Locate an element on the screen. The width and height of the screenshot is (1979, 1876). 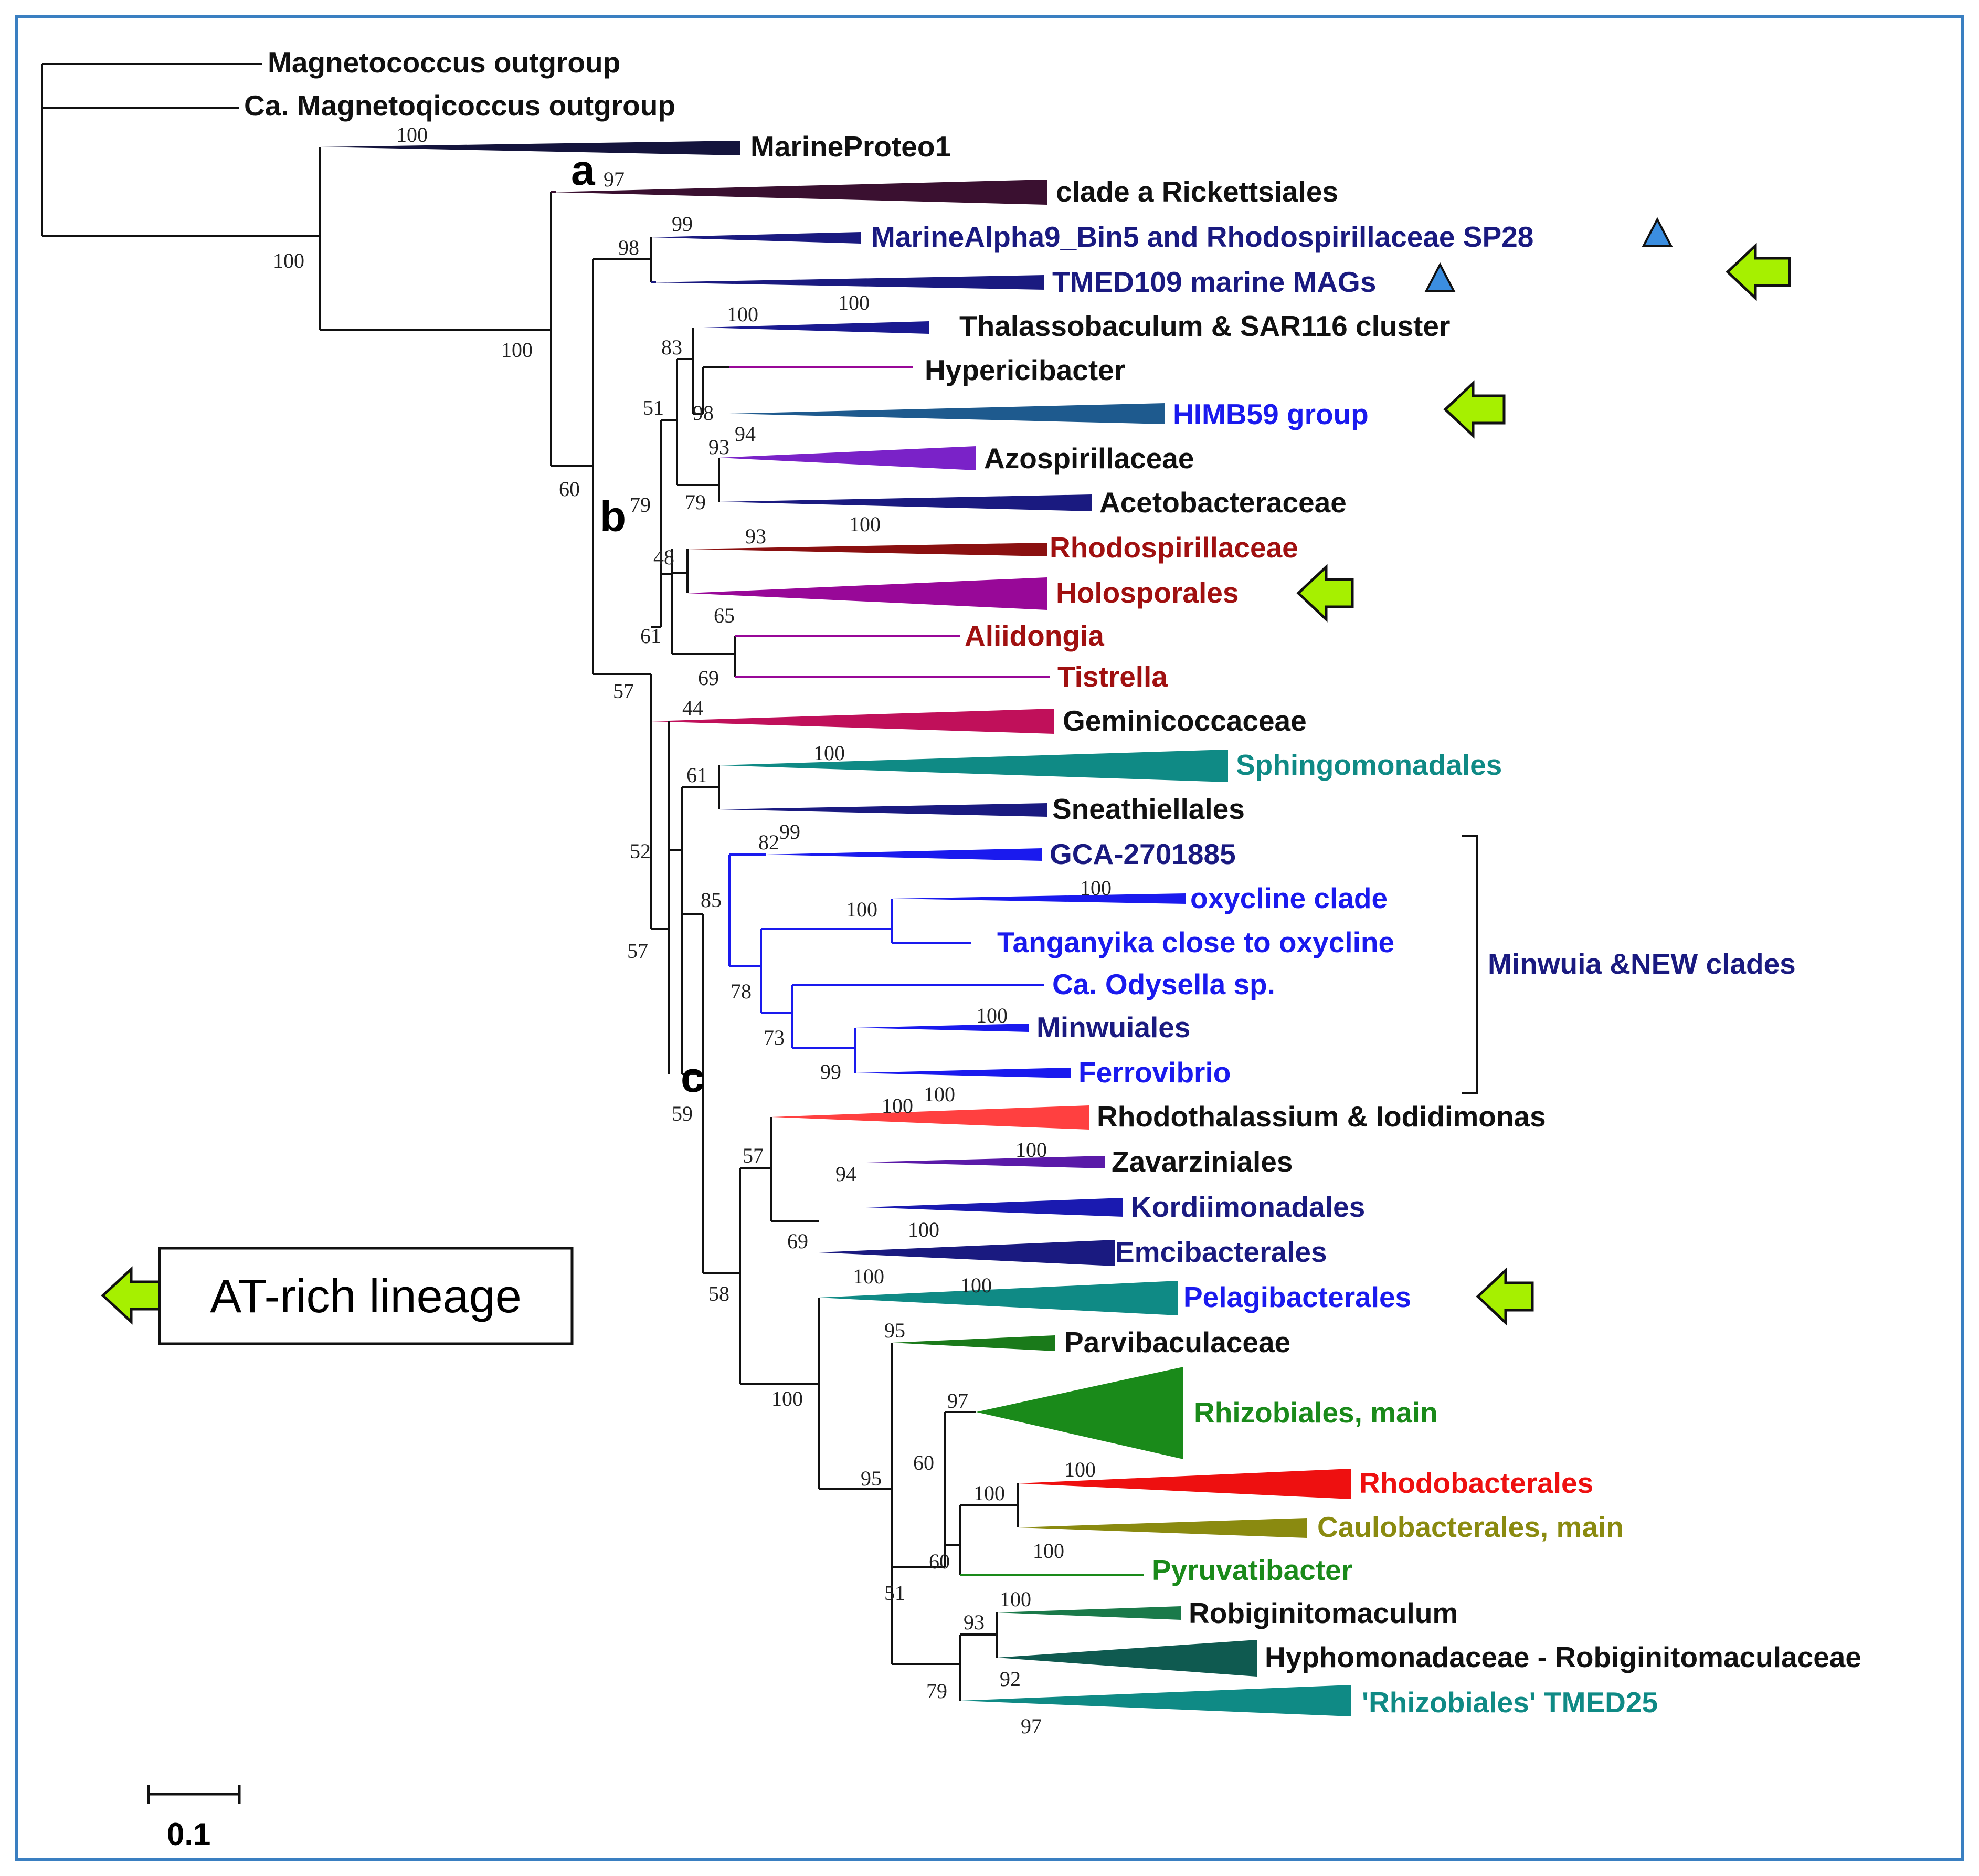
taxon-label-caulobacterales: Caulobacterales, main is located at coordinates (1470, 1527).